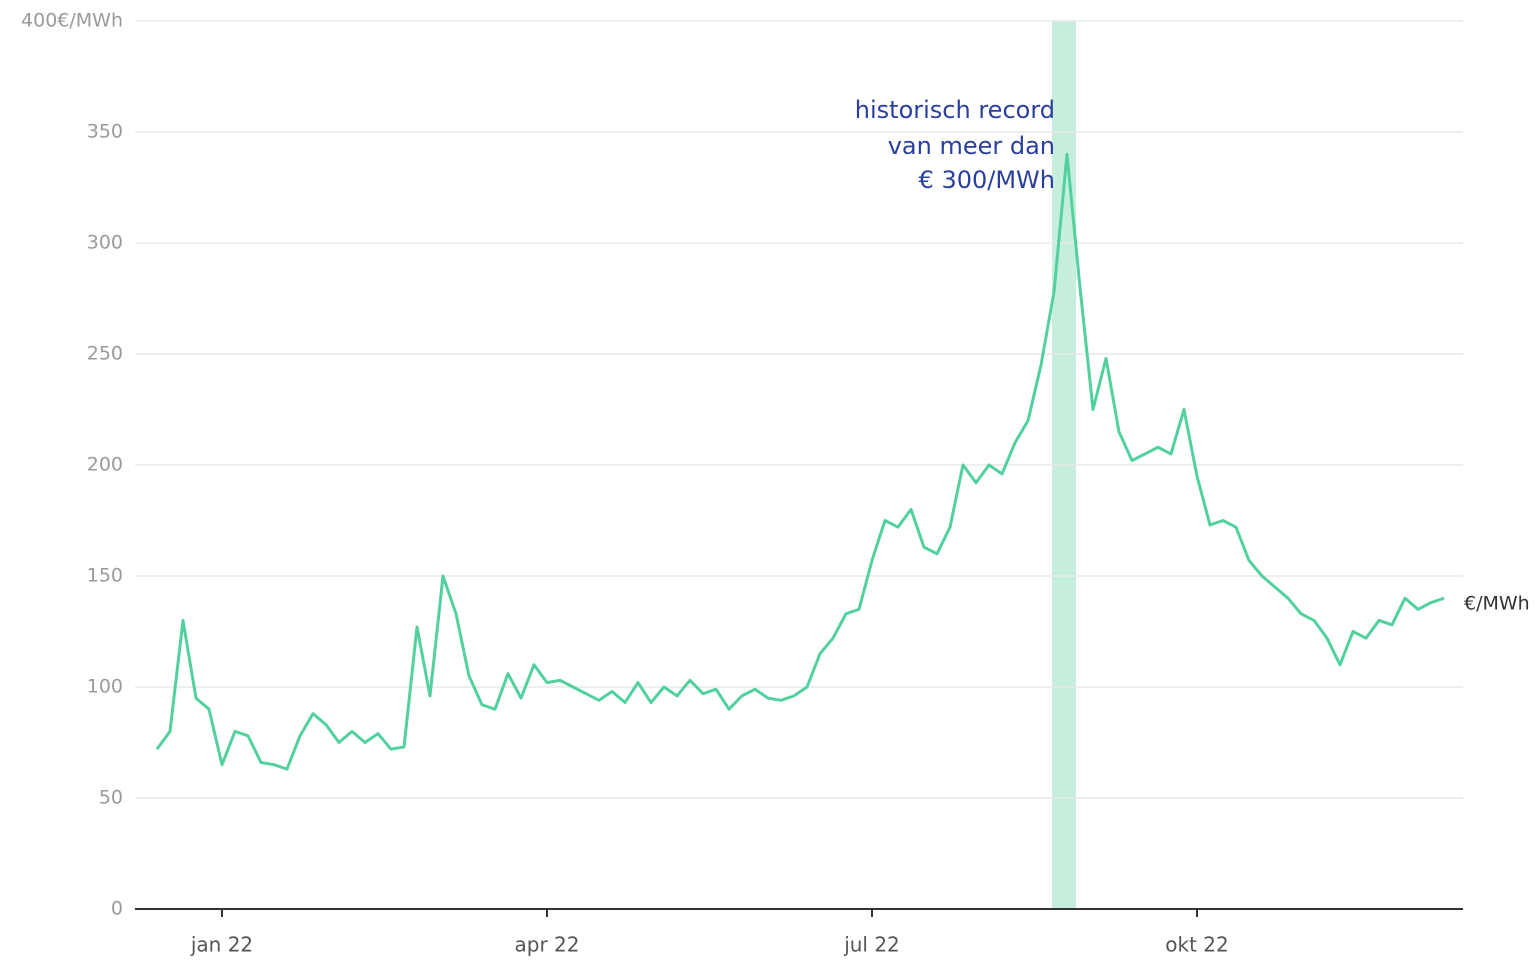 The width and height of the screenshot is (1539, 960). I want to click on y-tick-label: 400€/MWh, so click(72, 21).